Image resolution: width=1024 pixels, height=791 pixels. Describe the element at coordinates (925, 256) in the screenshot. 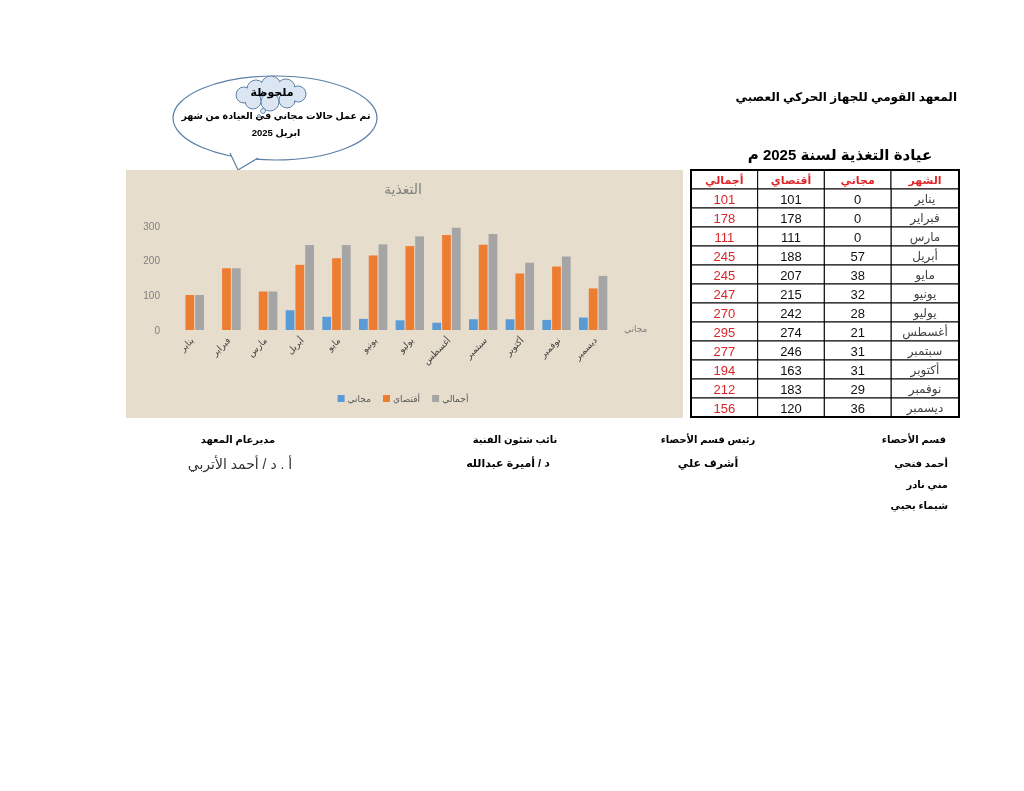

I see `y-tick-label: أبريل` at that location.